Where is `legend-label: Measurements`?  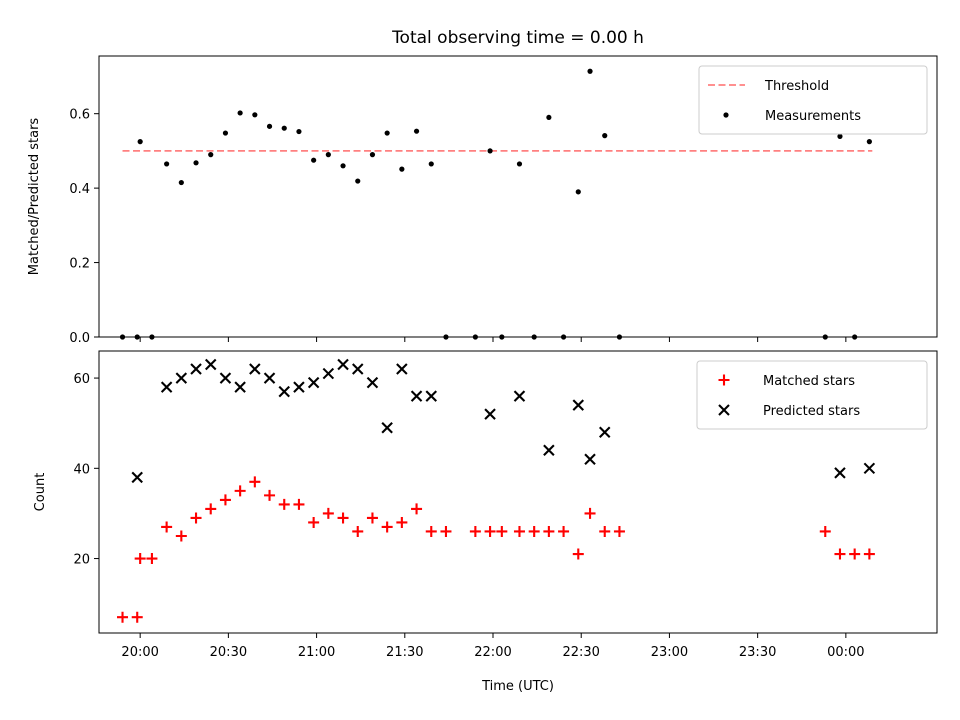
legend-label: Measurements is located at coordinates (813, 116).